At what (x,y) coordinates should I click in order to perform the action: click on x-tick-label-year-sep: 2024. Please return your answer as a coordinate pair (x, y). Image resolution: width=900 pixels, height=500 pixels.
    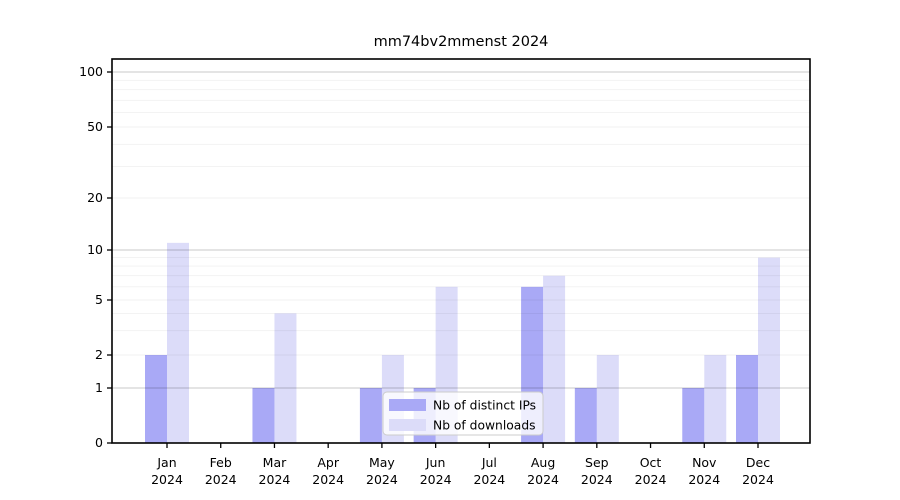
    Looking at the image, I should click on (597, 479).